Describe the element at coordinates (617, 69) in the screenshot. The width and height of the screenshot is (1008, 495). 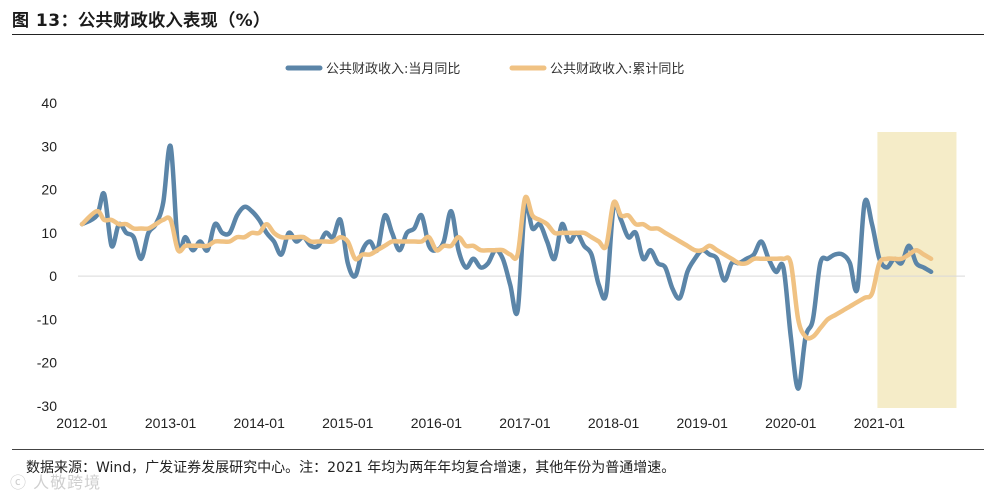
I see `legend-label-2: 公共财政收入:累计同比` at that location.